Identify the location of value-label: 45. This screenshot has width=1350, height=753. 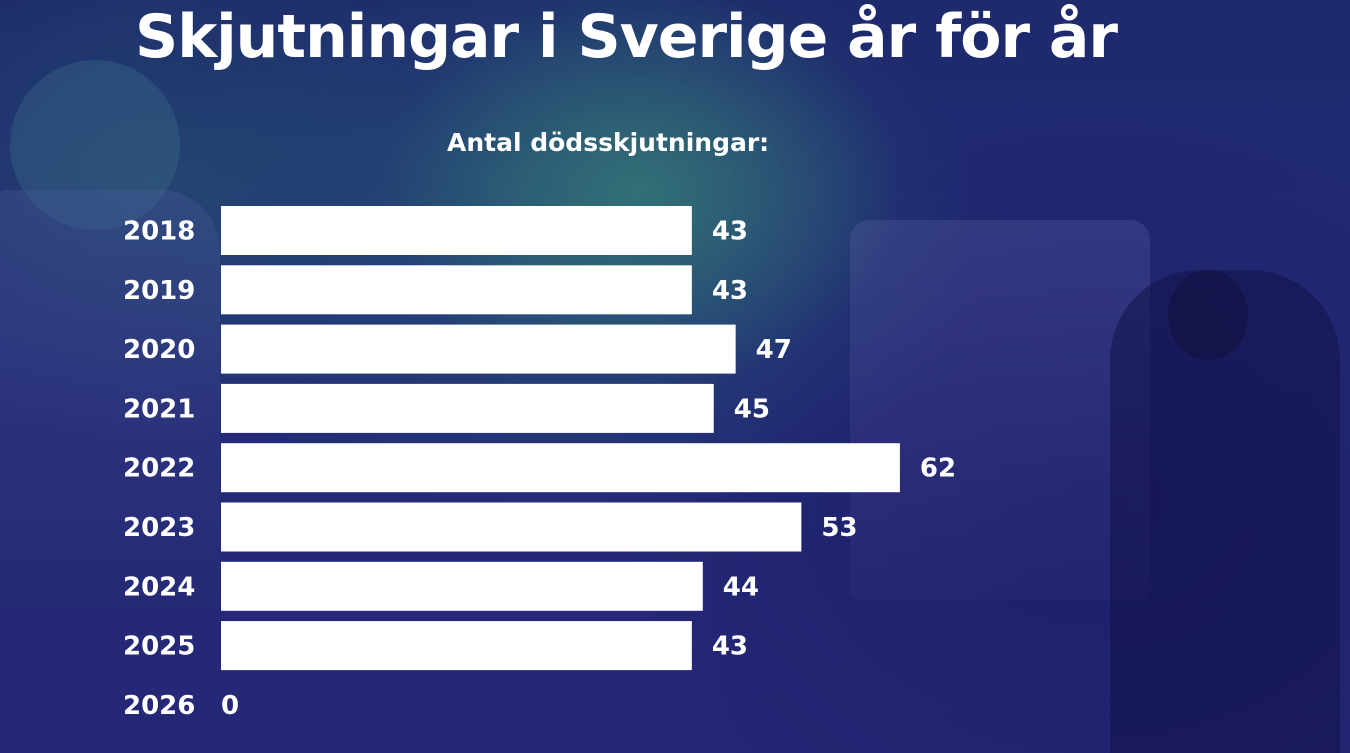
(752, 409).